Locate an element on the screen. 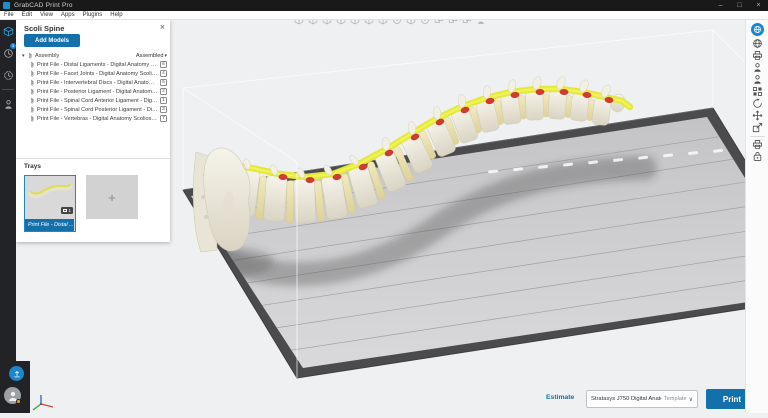  template-label: - Template is located at coordinates (673, 399).